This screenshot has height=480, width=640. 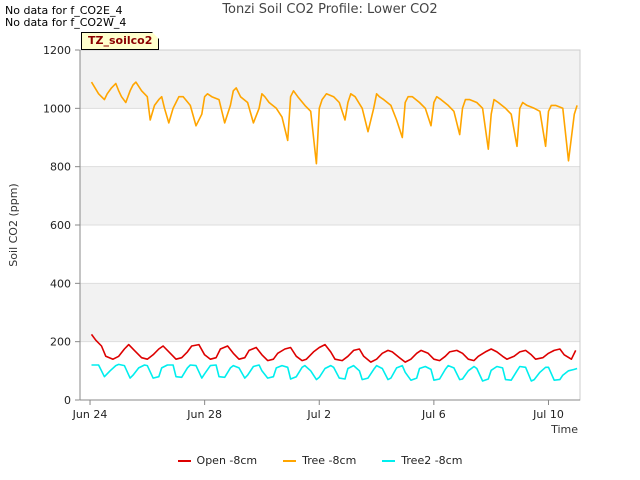 What do you see at coordinates (57, 108) in the screenshot?
I see `y-tick-label: 1000` at bounding box center [57, 108].